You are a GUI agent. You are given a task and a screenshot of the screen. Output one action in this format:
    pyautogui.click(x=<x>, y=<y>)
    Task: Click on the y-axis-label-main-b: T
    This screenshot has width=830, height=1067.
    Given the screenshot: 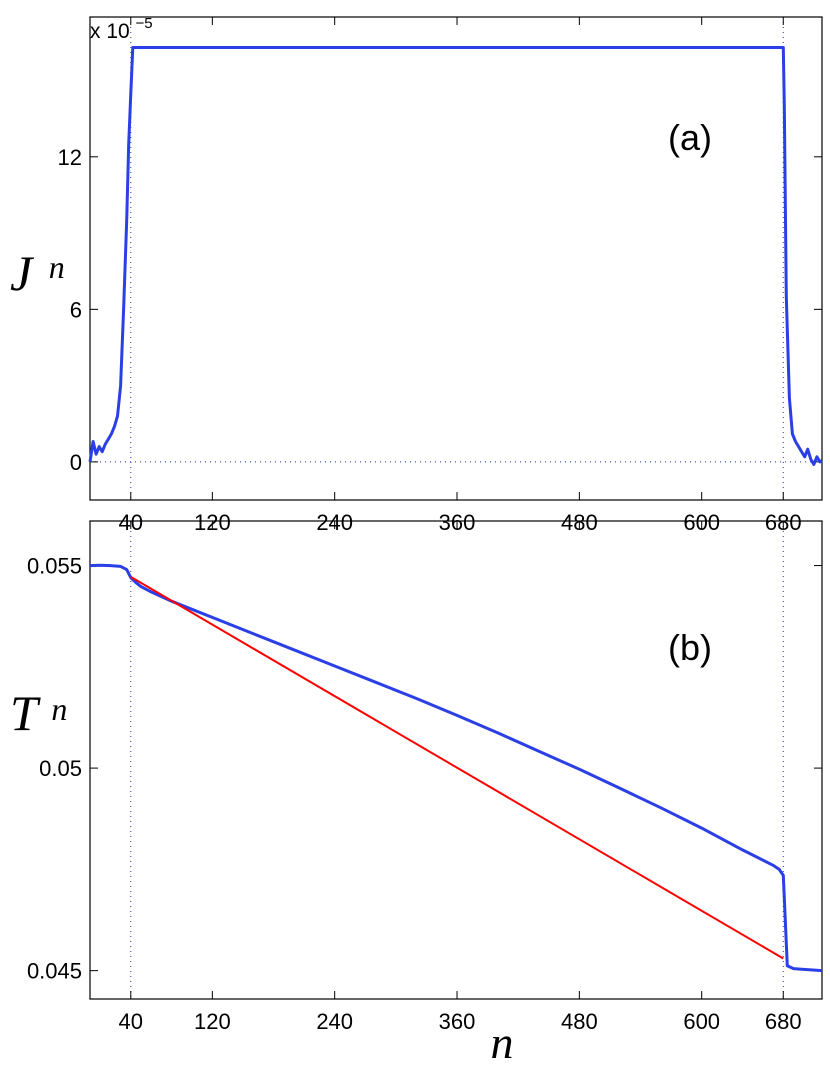 What is the action you would take?
    pyautogui.click(x=25, y=713)
    